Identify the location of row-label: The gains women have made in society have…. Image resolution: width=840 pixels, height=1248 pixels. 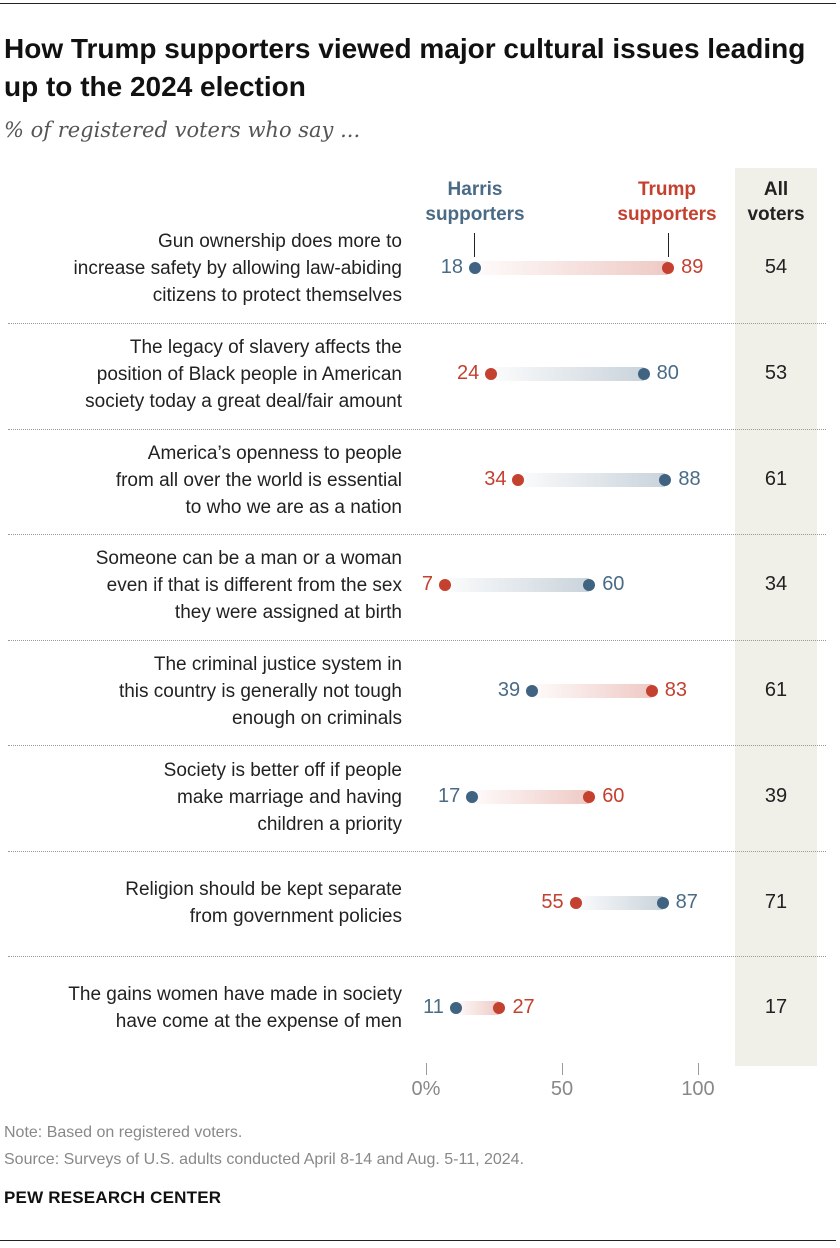
(235, 1008).